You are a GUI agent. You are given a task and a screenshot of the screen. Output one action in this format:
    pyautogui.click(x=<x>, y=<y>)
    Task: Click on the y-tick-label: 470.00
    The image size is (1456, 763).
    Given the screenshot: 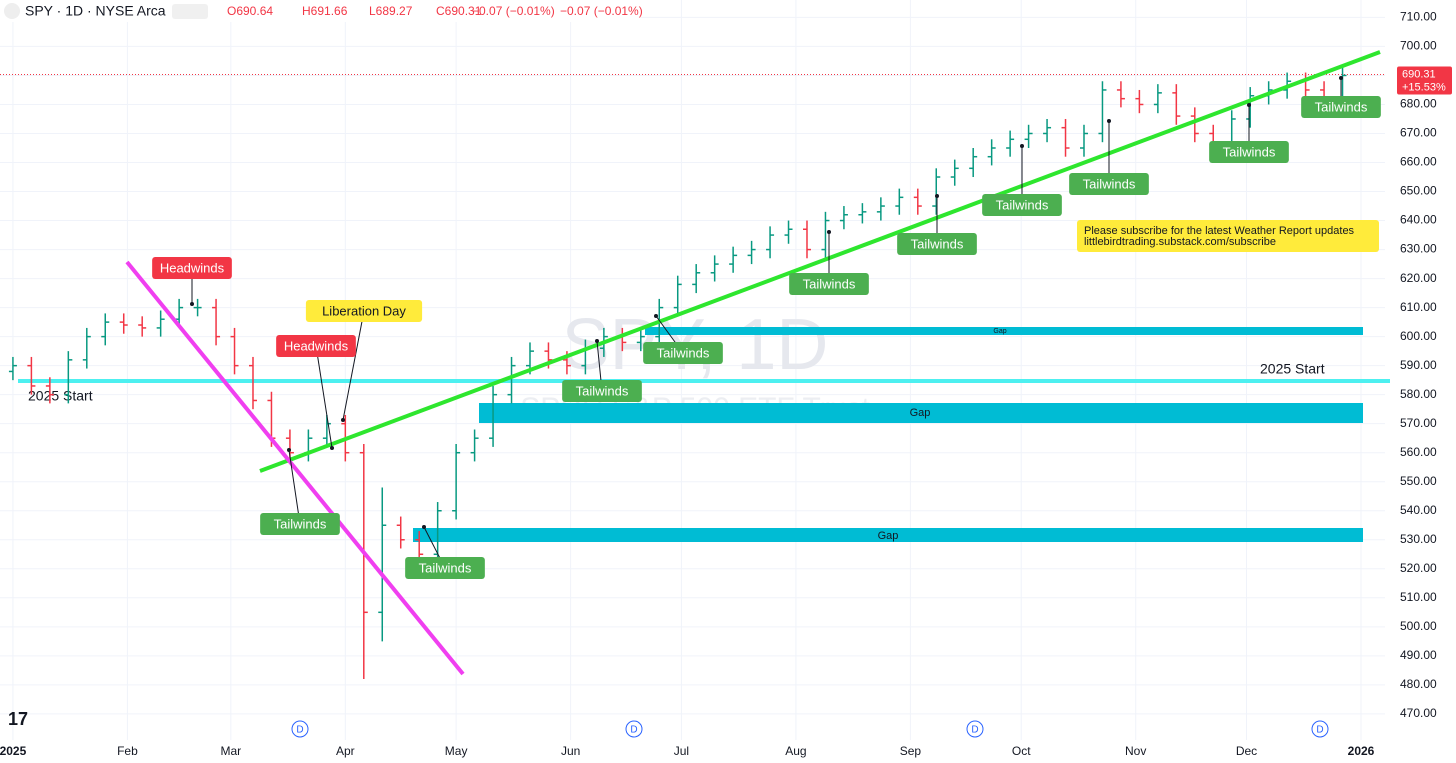 What is the action you would take?
    pyautogui.click(x=1418, y=713)
    